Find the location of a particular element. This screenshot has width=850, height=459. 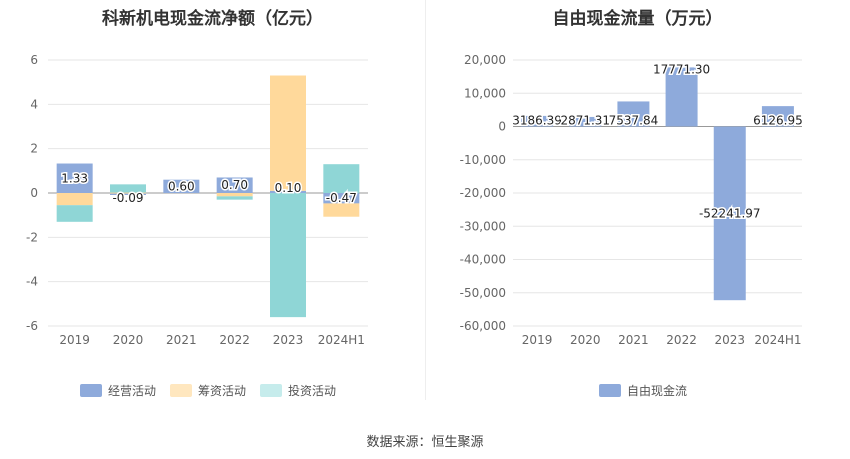

c0-bar-筹资活动-2022 is located at coordinates (234, 195).